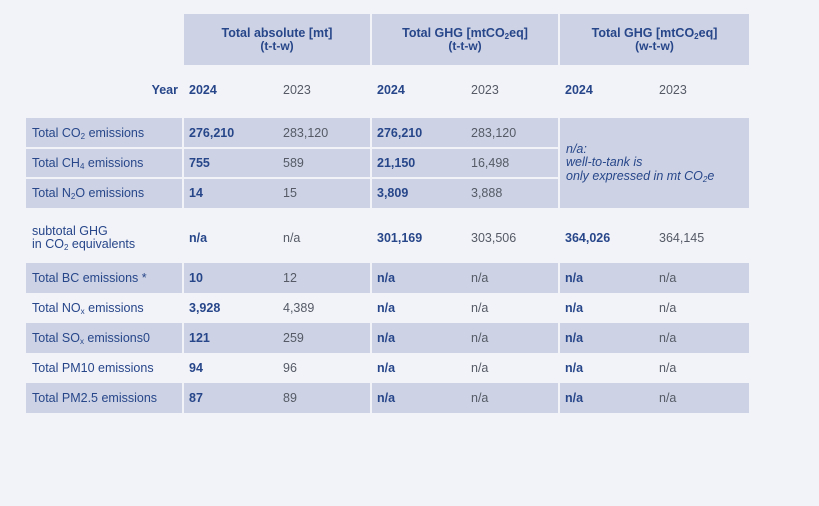 The height and width of the screenshot is (506, 819). I want to click on cell-pm10-c3: n/a, so click(574, 367).